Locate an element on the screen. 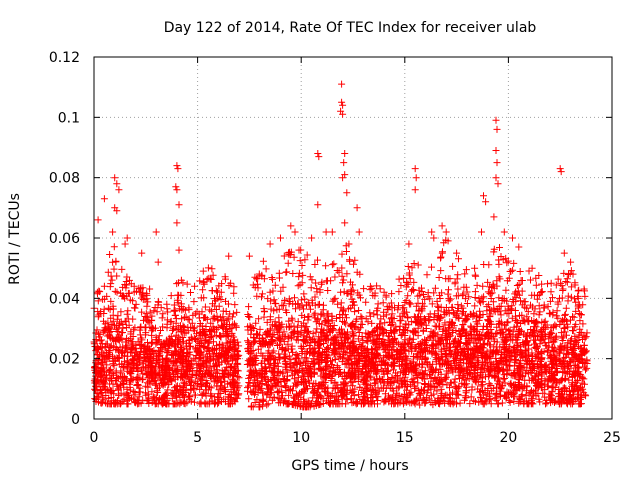  data-point-1932 is located at coordinates (570, 362).